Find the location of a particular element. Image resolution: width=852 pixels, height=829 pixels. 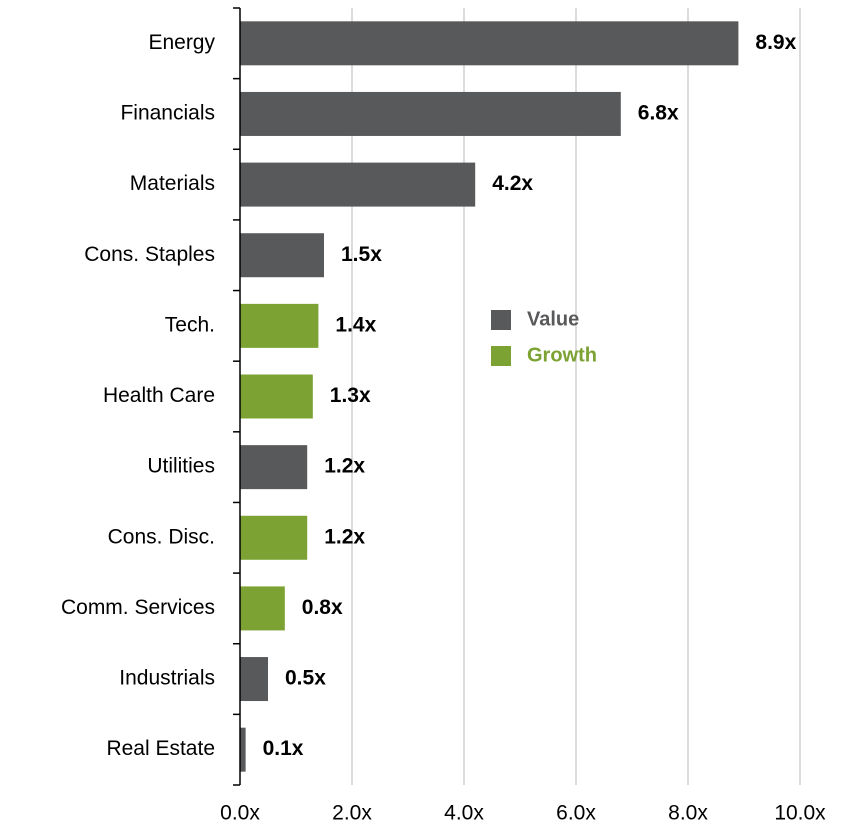

x-tick-label: 4.0x is located at coordinates (464, 813).